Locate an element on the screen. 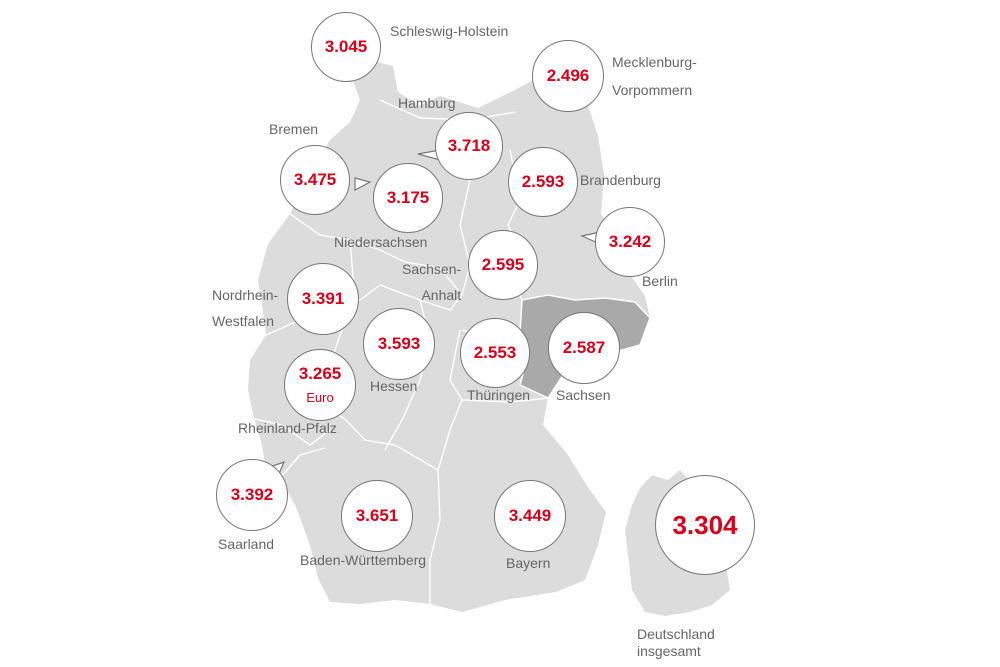 The height and width of the screenshot is (667, 1000). label-hamburg: Hamburg is located at coordinates (427, 103).